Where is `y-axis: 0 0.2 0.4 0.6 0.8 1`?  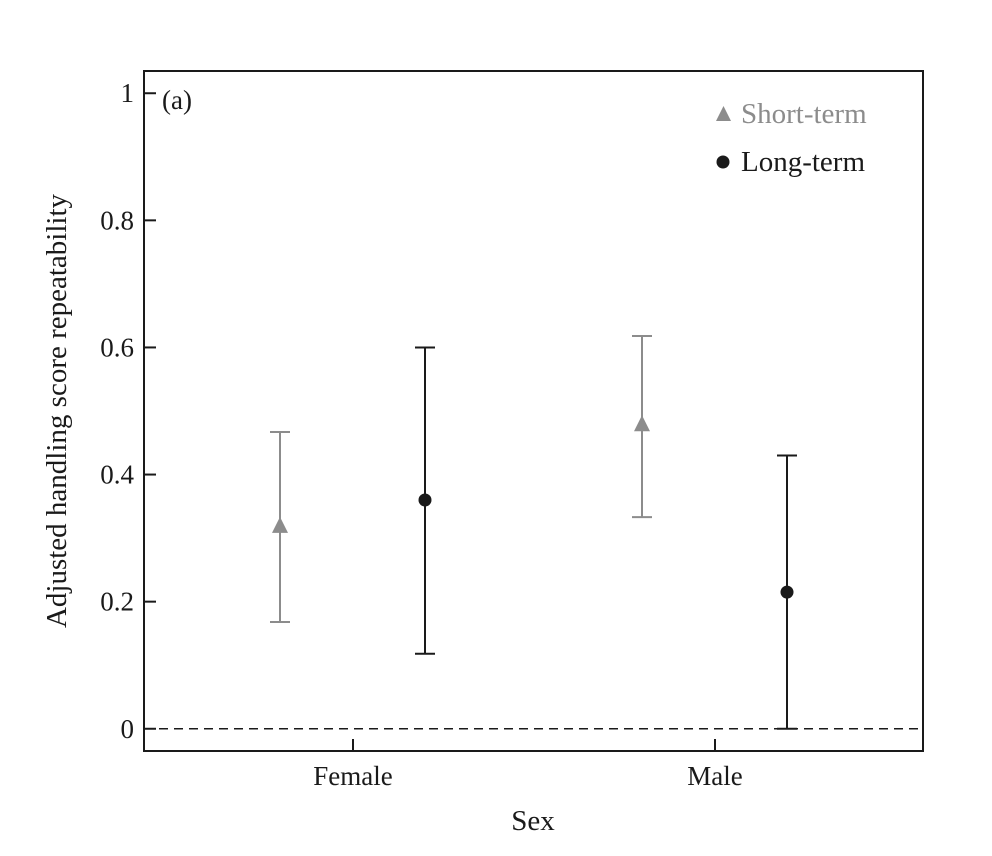 y-axis: 0 0.2 0.4 0.6 0.8 1 is located at coordinates (128, 411).